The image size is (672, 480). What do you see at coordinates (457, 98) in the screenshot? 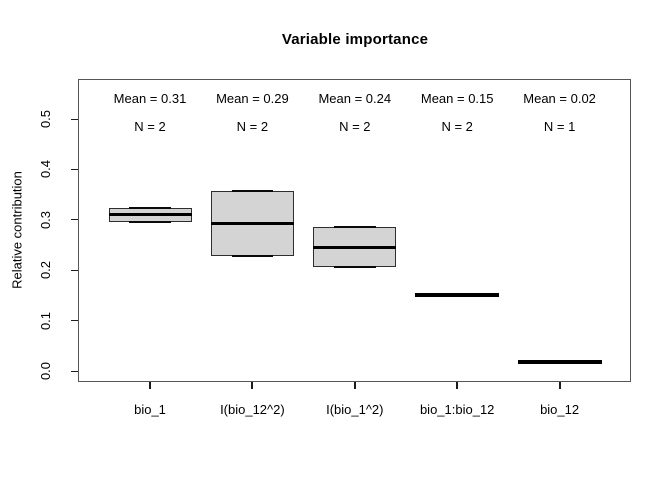
I see `mean-annotation: Mean = 0.15` at bounding box center [457, 98].